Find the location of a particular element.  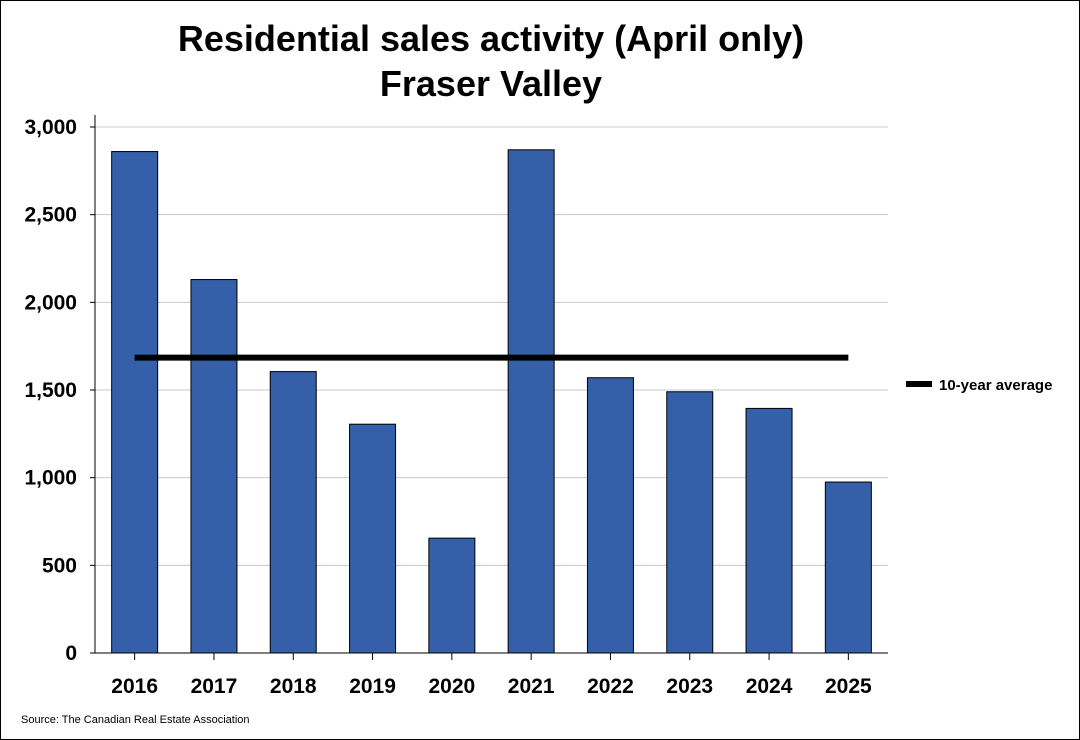

chart-subtitle: Fraser Valley is located at coordinates (491, 83).